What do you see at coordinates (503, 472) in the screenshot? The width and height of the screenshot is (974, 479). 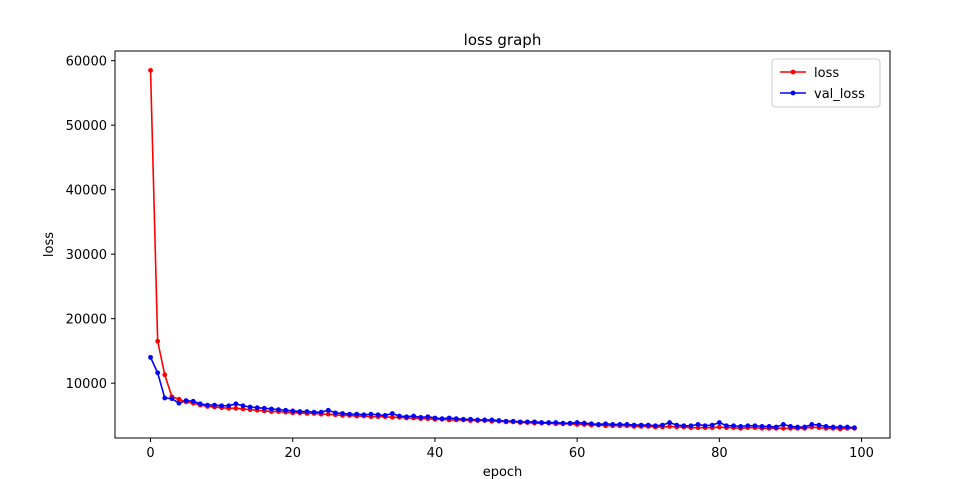 I see `x-axis-label: epoch` at bounding box center [503, 472].